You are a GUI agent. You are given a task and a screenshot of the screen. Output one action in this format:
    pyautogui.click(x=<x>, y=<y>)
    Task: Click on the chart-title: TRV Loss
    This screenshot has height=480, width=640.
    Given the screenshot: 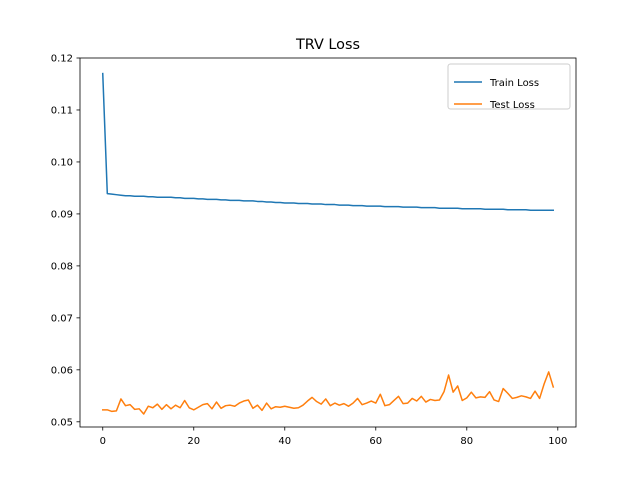 What is the action you would take?
    pyautogui.click(x=327, y=45)
    